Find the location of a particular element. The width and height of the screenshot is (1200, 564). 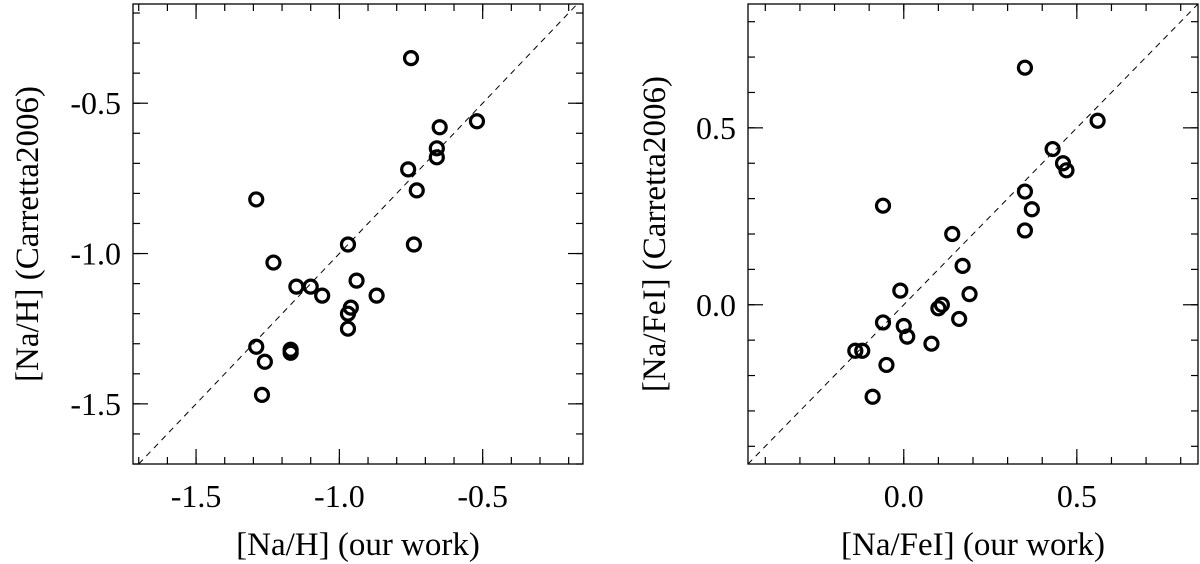

y-tick-label: 0.0 is located at coordinates (716, 305).